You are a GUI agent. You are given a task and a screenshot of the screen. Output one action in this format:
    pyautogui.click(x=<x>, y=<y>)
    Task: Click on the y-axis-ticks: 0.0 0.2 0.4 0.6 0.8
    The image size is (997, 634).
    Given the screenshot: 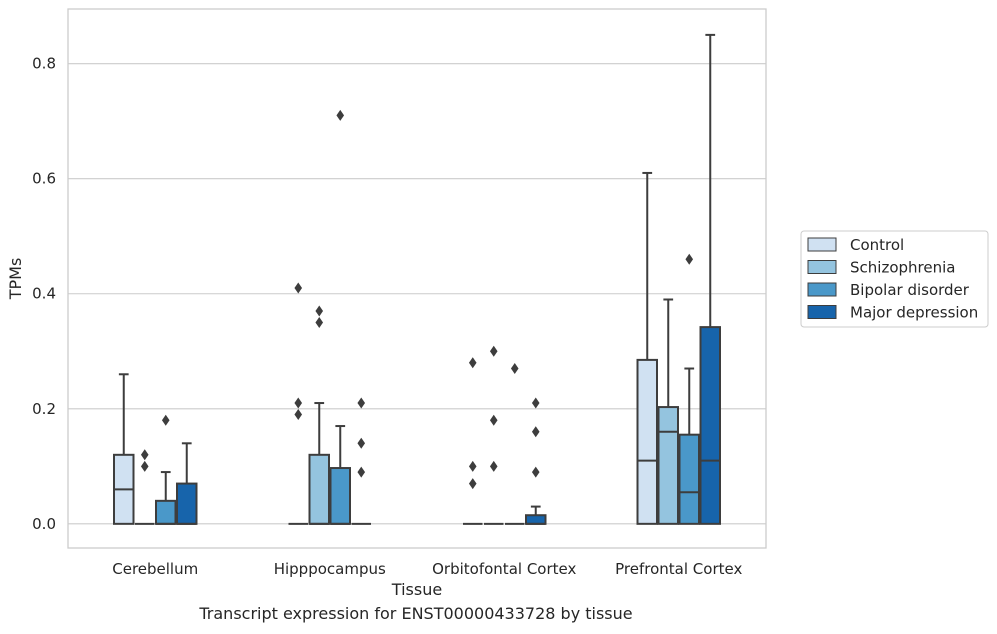 What is the action you would take?
    pyautogui.click(x=44, y=294)
    